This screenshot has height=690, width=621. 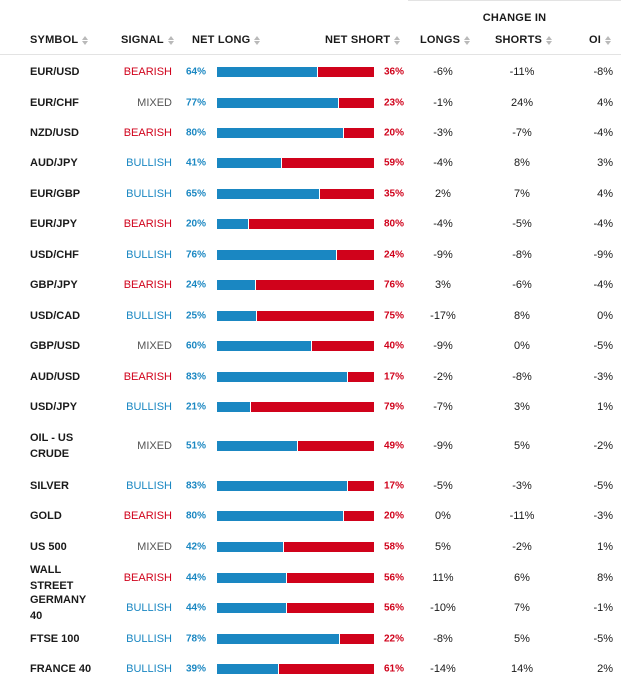 I want to click on col-shorts-header: SHORTS, so click(x=524, y=40).